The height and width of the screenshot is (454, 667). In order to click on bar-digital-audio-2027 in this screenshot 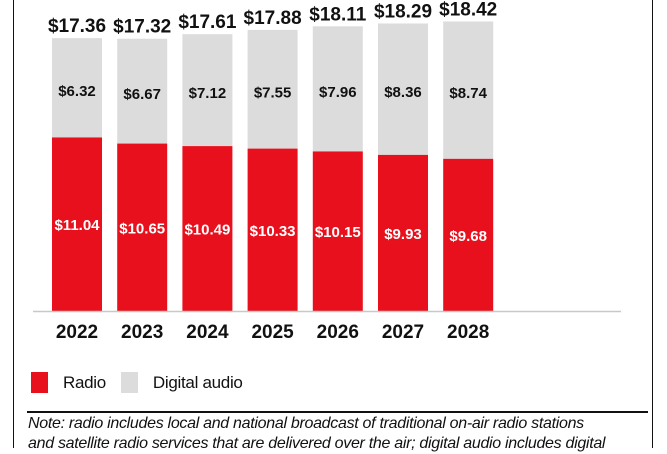, I will do `click(403, 89)`.